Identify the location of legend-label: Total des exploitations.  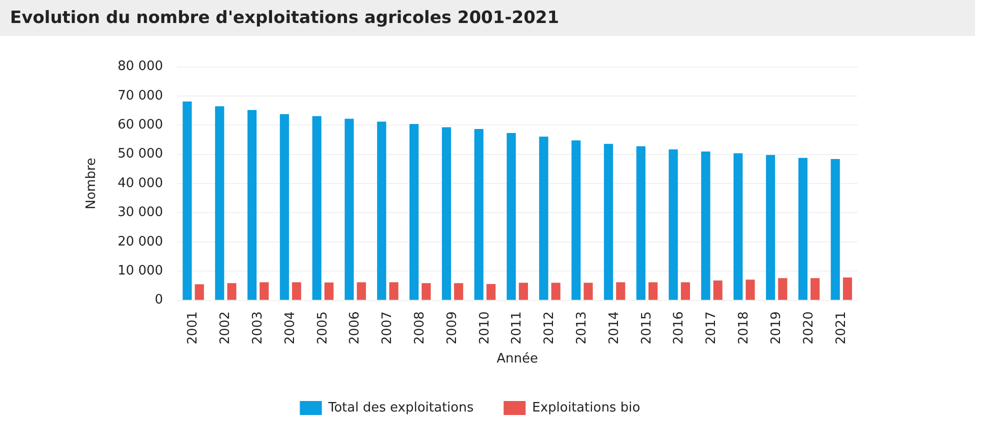
(400, 408).